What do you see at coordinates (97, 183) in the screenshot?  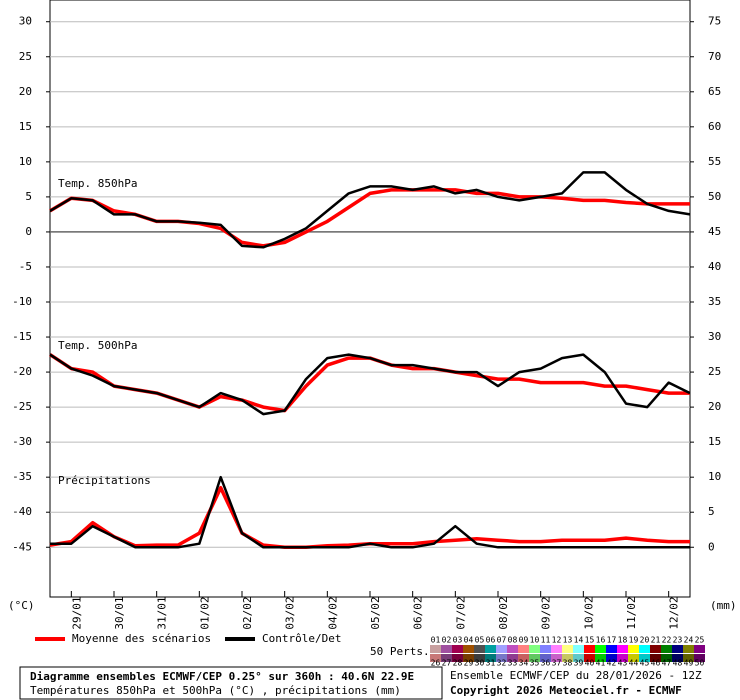 I see `panel-label: Temp. 850hPa` at bounding box center [97, 183].